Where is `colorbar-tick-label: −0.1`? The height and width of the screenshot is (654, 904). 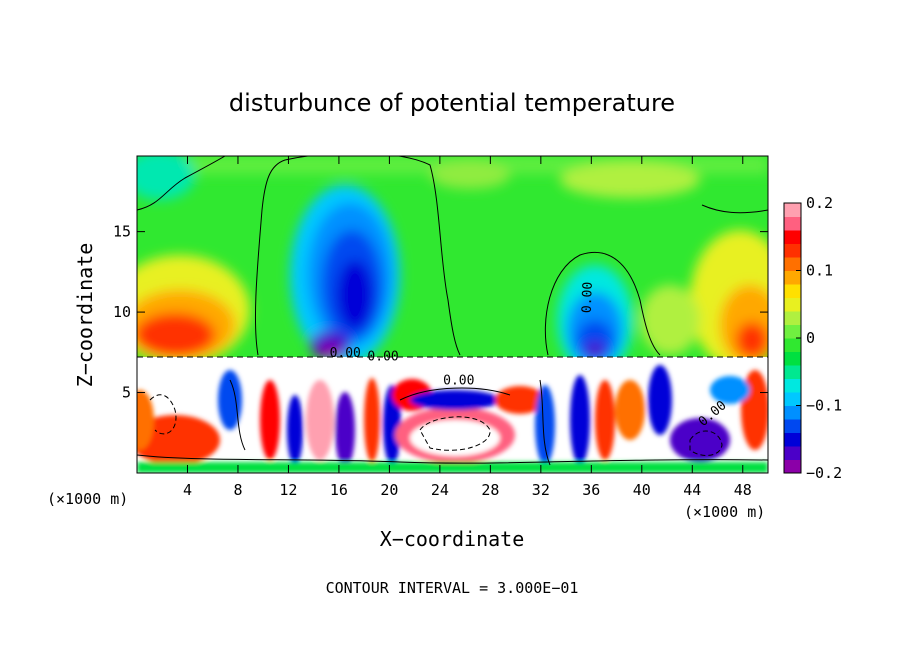
colorbar-tick-label: −0.1 is located at coordinates (824, 406).